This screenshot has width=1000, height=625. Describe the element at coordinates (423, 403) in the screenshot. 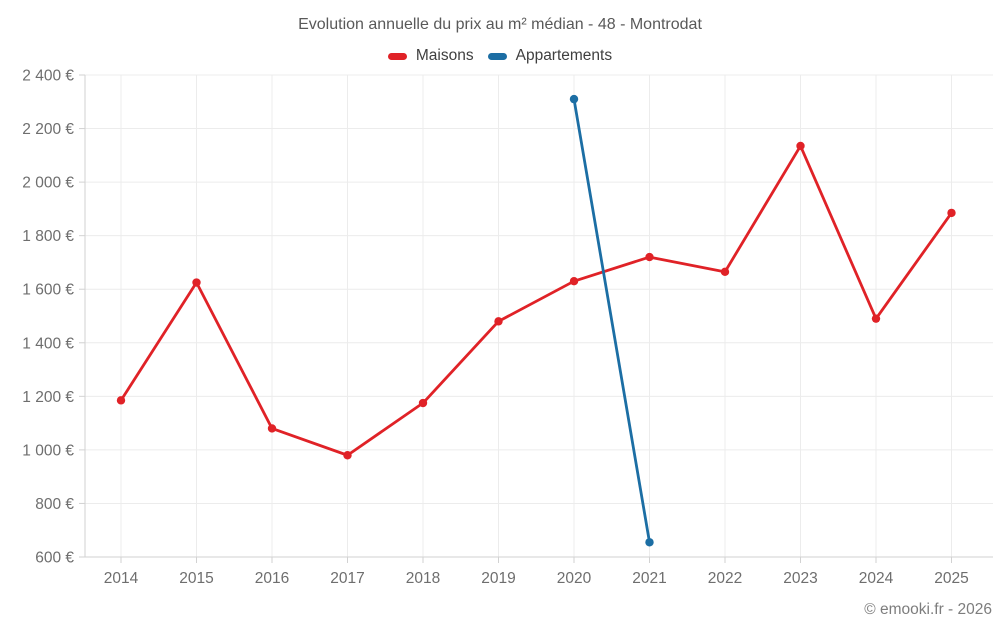

I see `maisons-point-2018` at that location.